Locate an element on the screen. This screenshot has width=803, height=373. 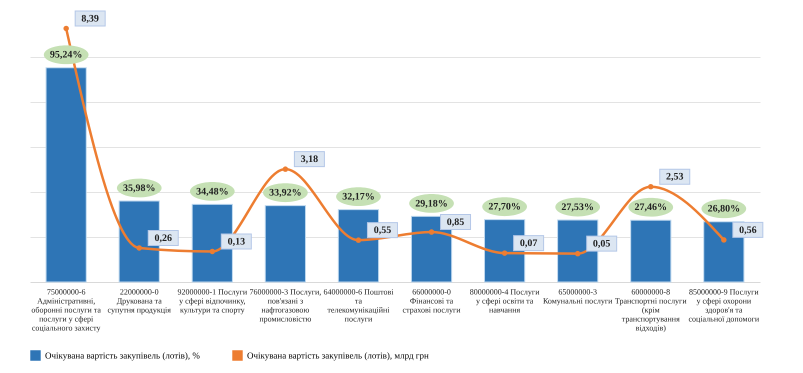
x-tick-label: 60000000-8 Транспортні послуги (крім транспортування відходів) is located at coordinates (651, 310).